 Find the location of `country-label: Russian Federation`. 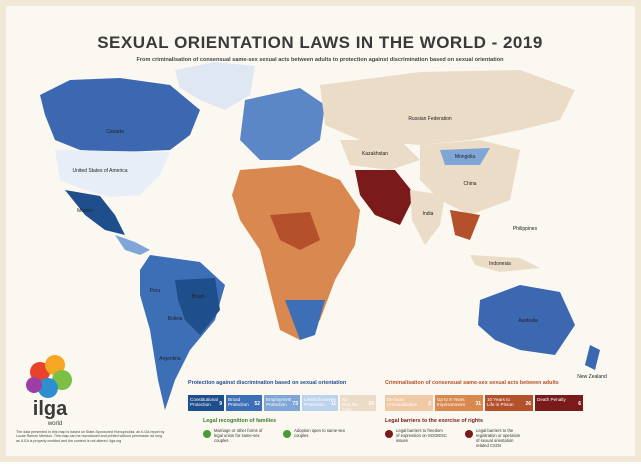

country-label: Russian Federation is located at coordinates (430, 119).